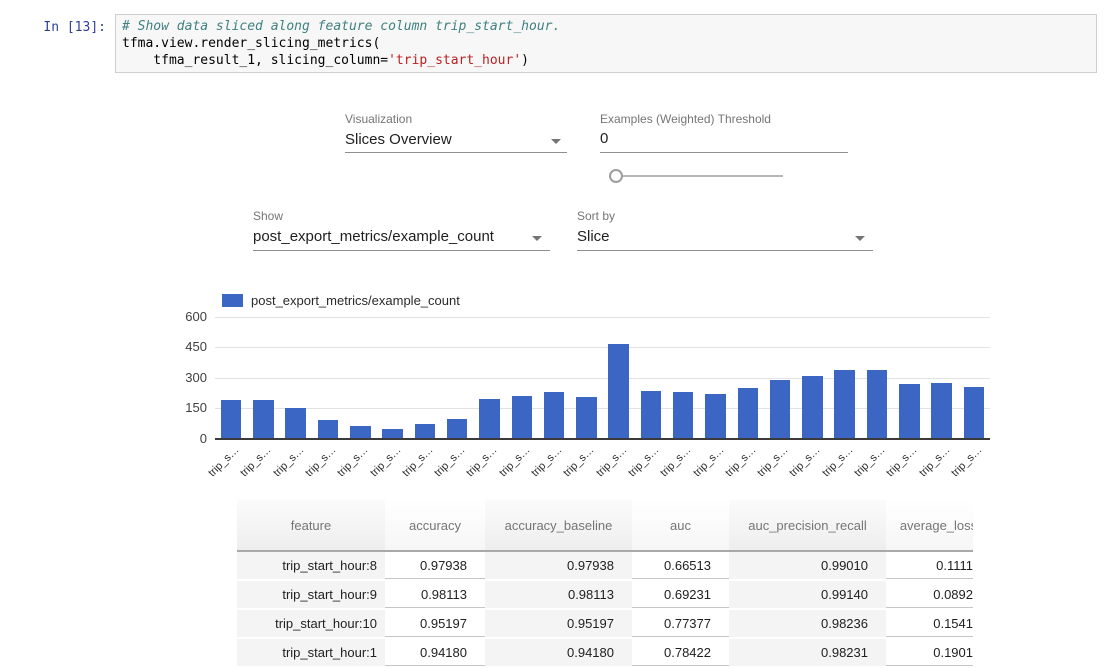 The width and height of the screenshot is (1111, 668). Describe the element at coordinates (929, 526) in the screenshot. I see `table-header-average_loss: average_loss` at that location.